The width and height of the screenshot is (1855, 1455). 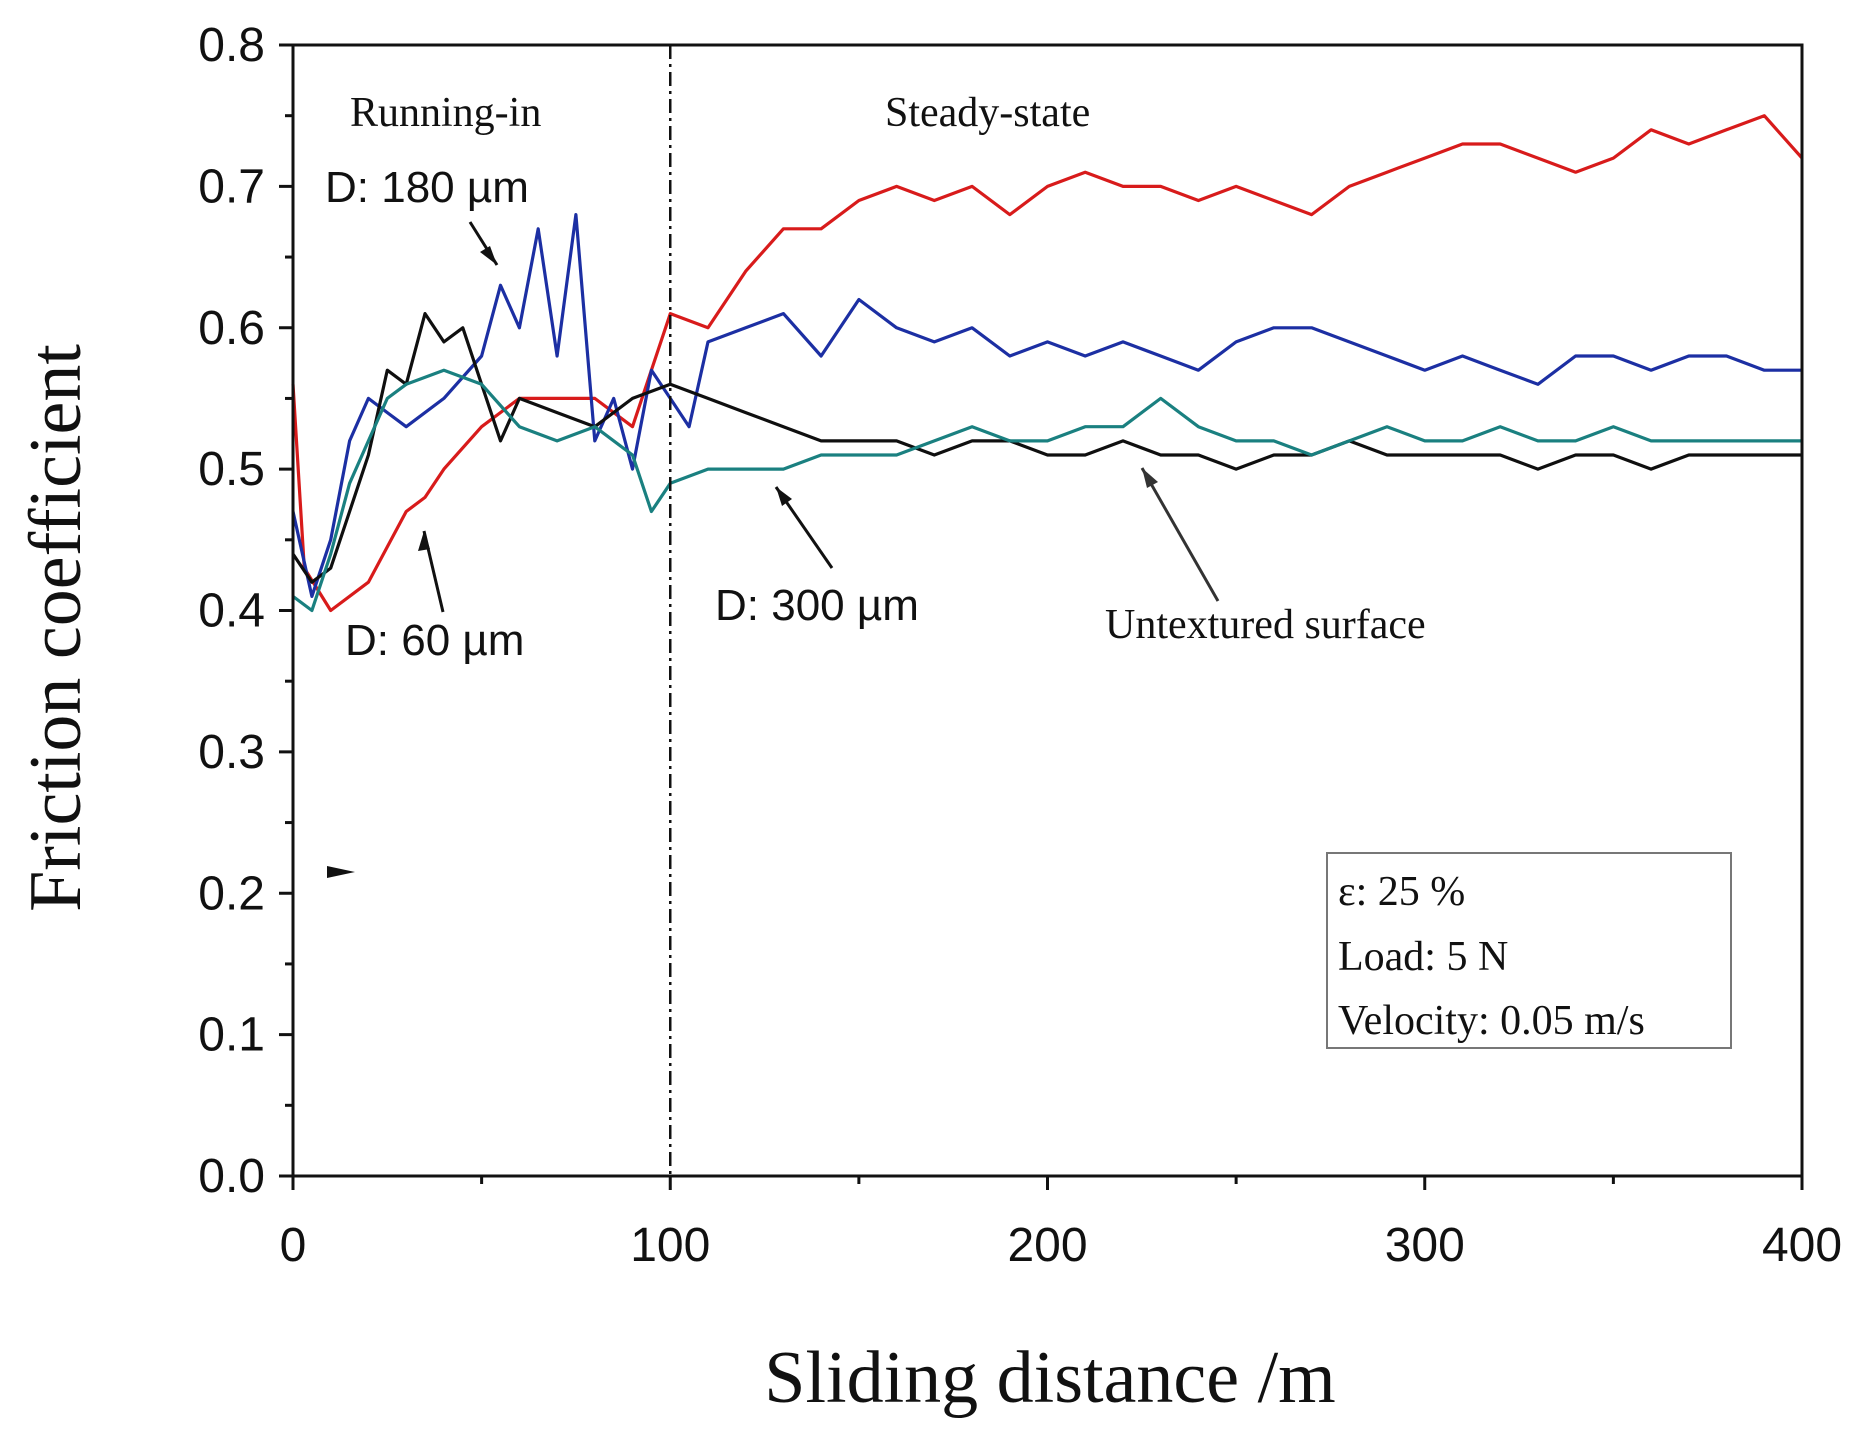 What do you see at coordinates (293, 1245) in the screenshot?
I see `x-tick-label: 0` at bounding box center [293, 1245].